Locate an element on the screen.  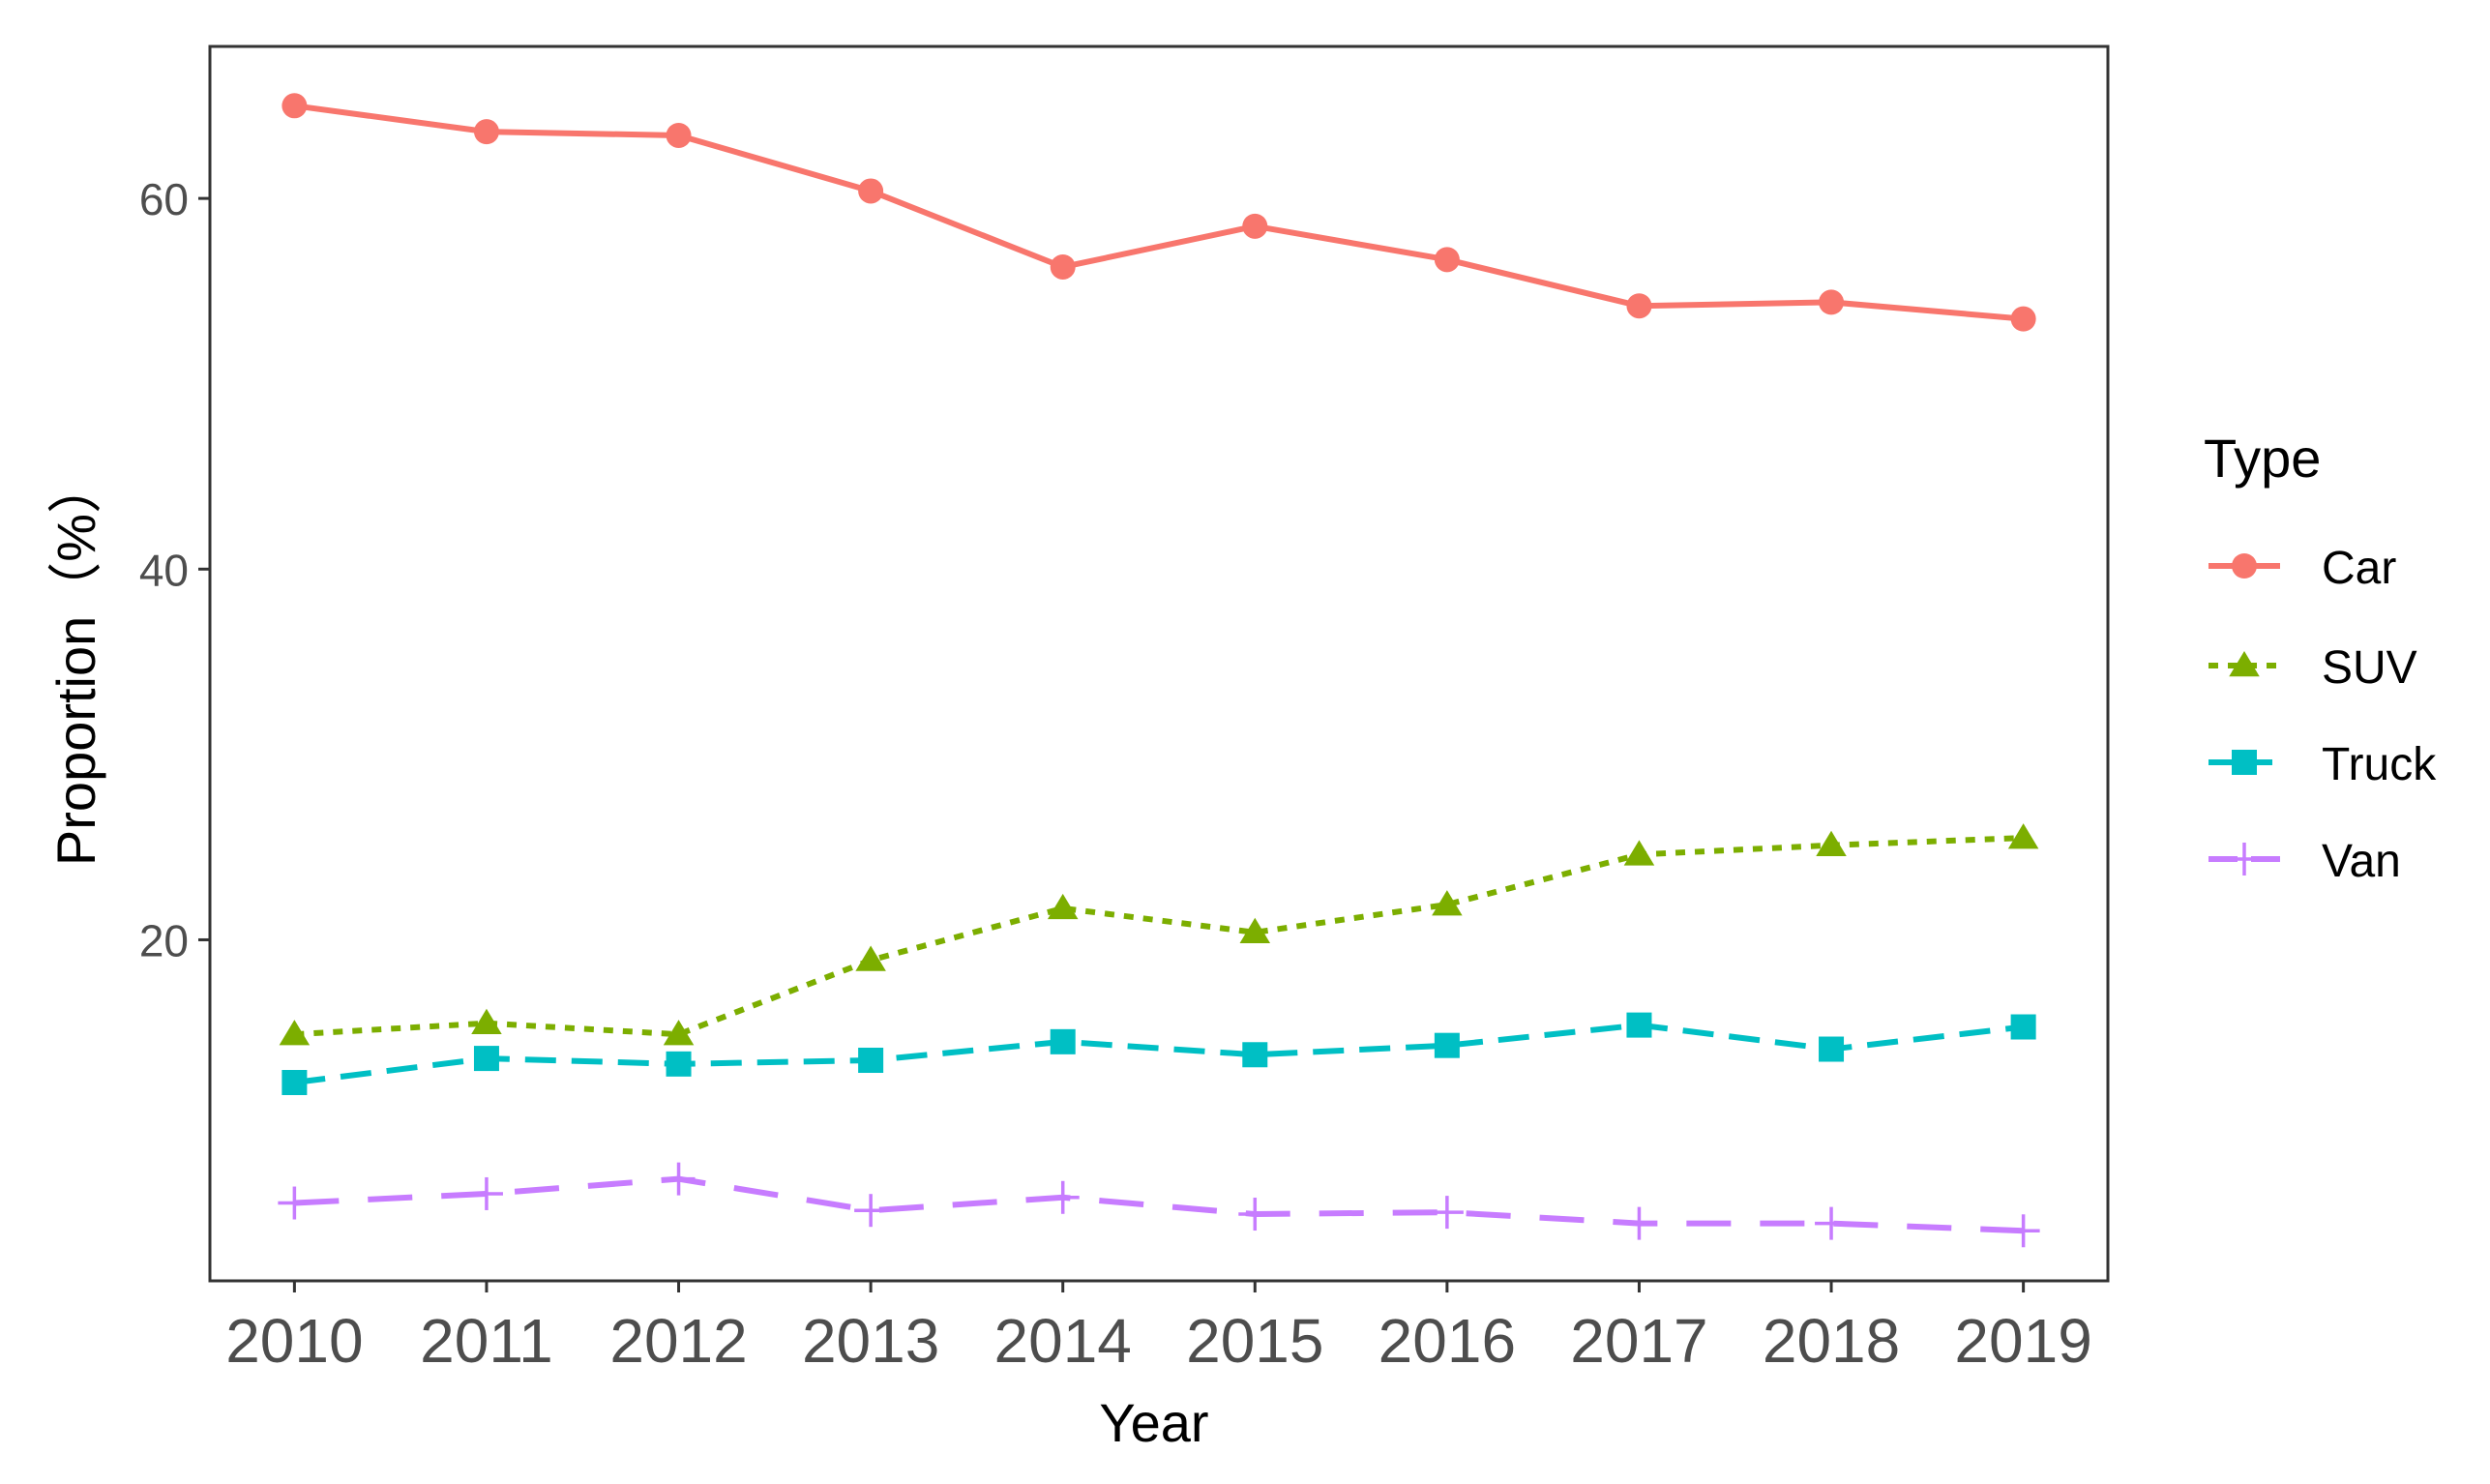
legend-label: Van is located at coordinates (2361, 861).